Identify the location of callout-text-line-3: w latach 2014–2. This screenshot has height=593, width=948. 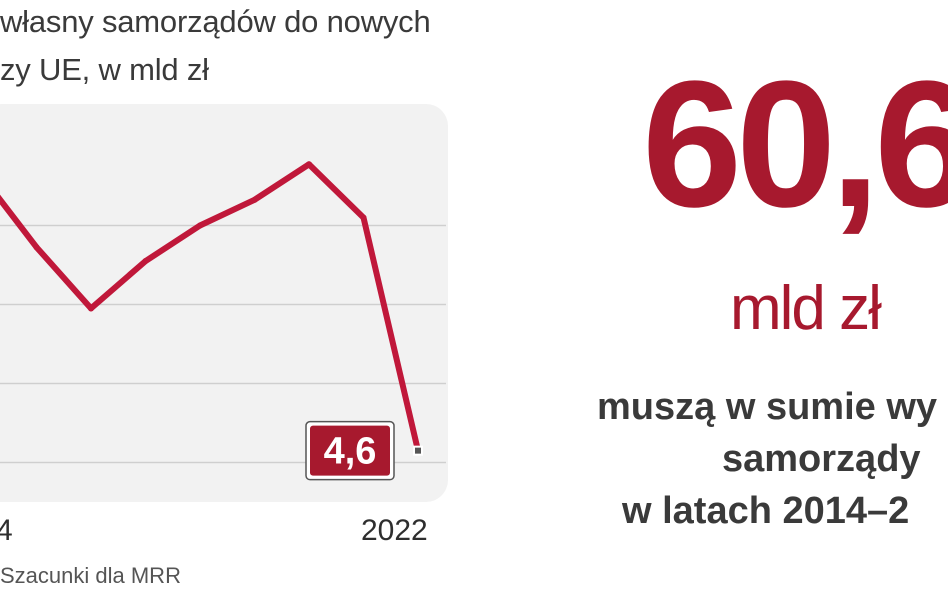
(766, 511).